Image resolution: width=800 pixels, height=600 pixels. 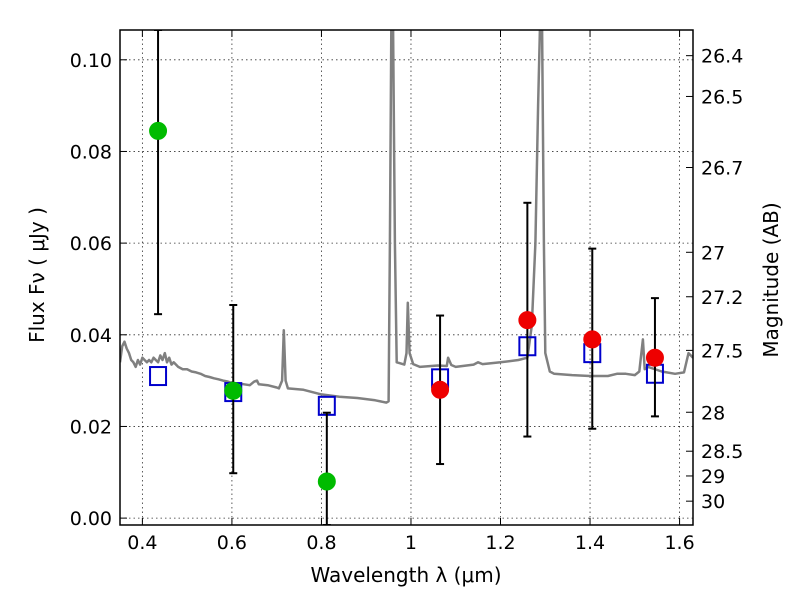 What do you see at coordinates (500, 543) in the screenshot?
I see `x-tick-label: 1.2` at bounding box center [500, 543].